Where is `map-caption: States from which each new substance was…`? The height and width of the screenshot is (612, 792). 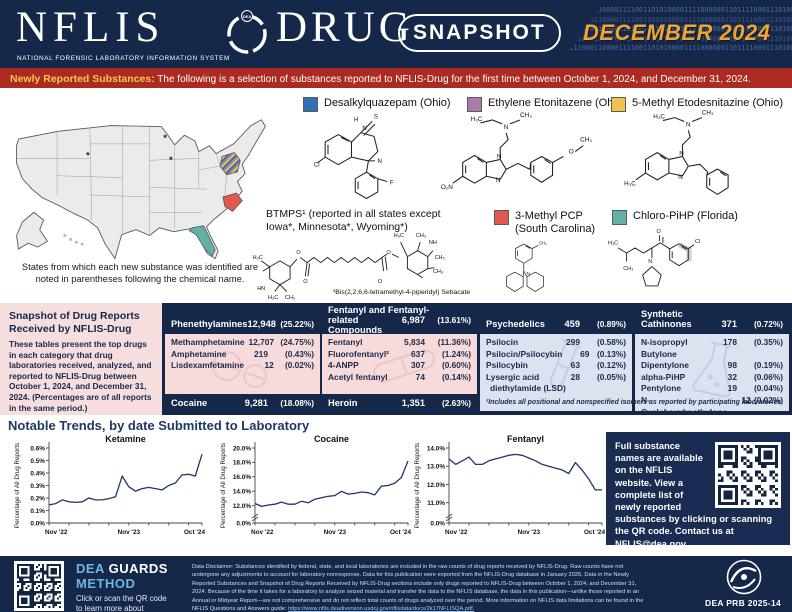 map-caption: States from which each new substance was… is located at coordinates (140, 273).